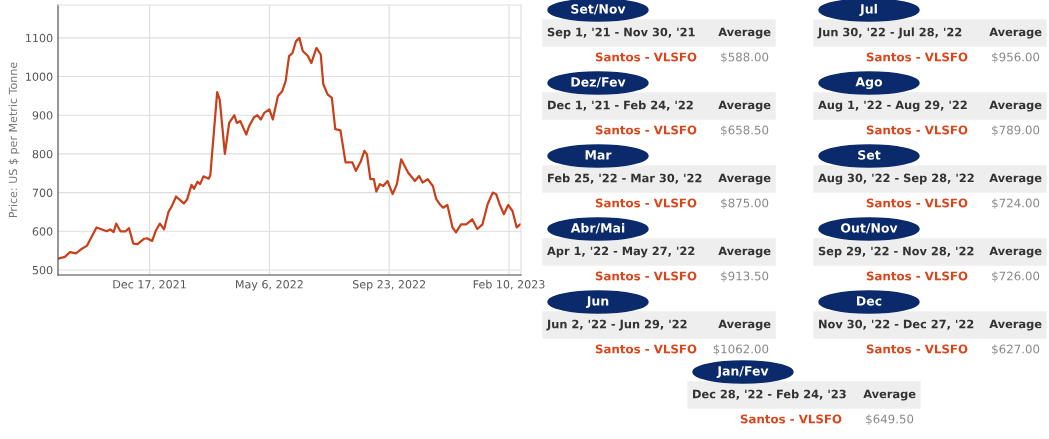 This screenshot has width=1049, height=439. I want to click on data-label: $1062.00, so click(741, 349).